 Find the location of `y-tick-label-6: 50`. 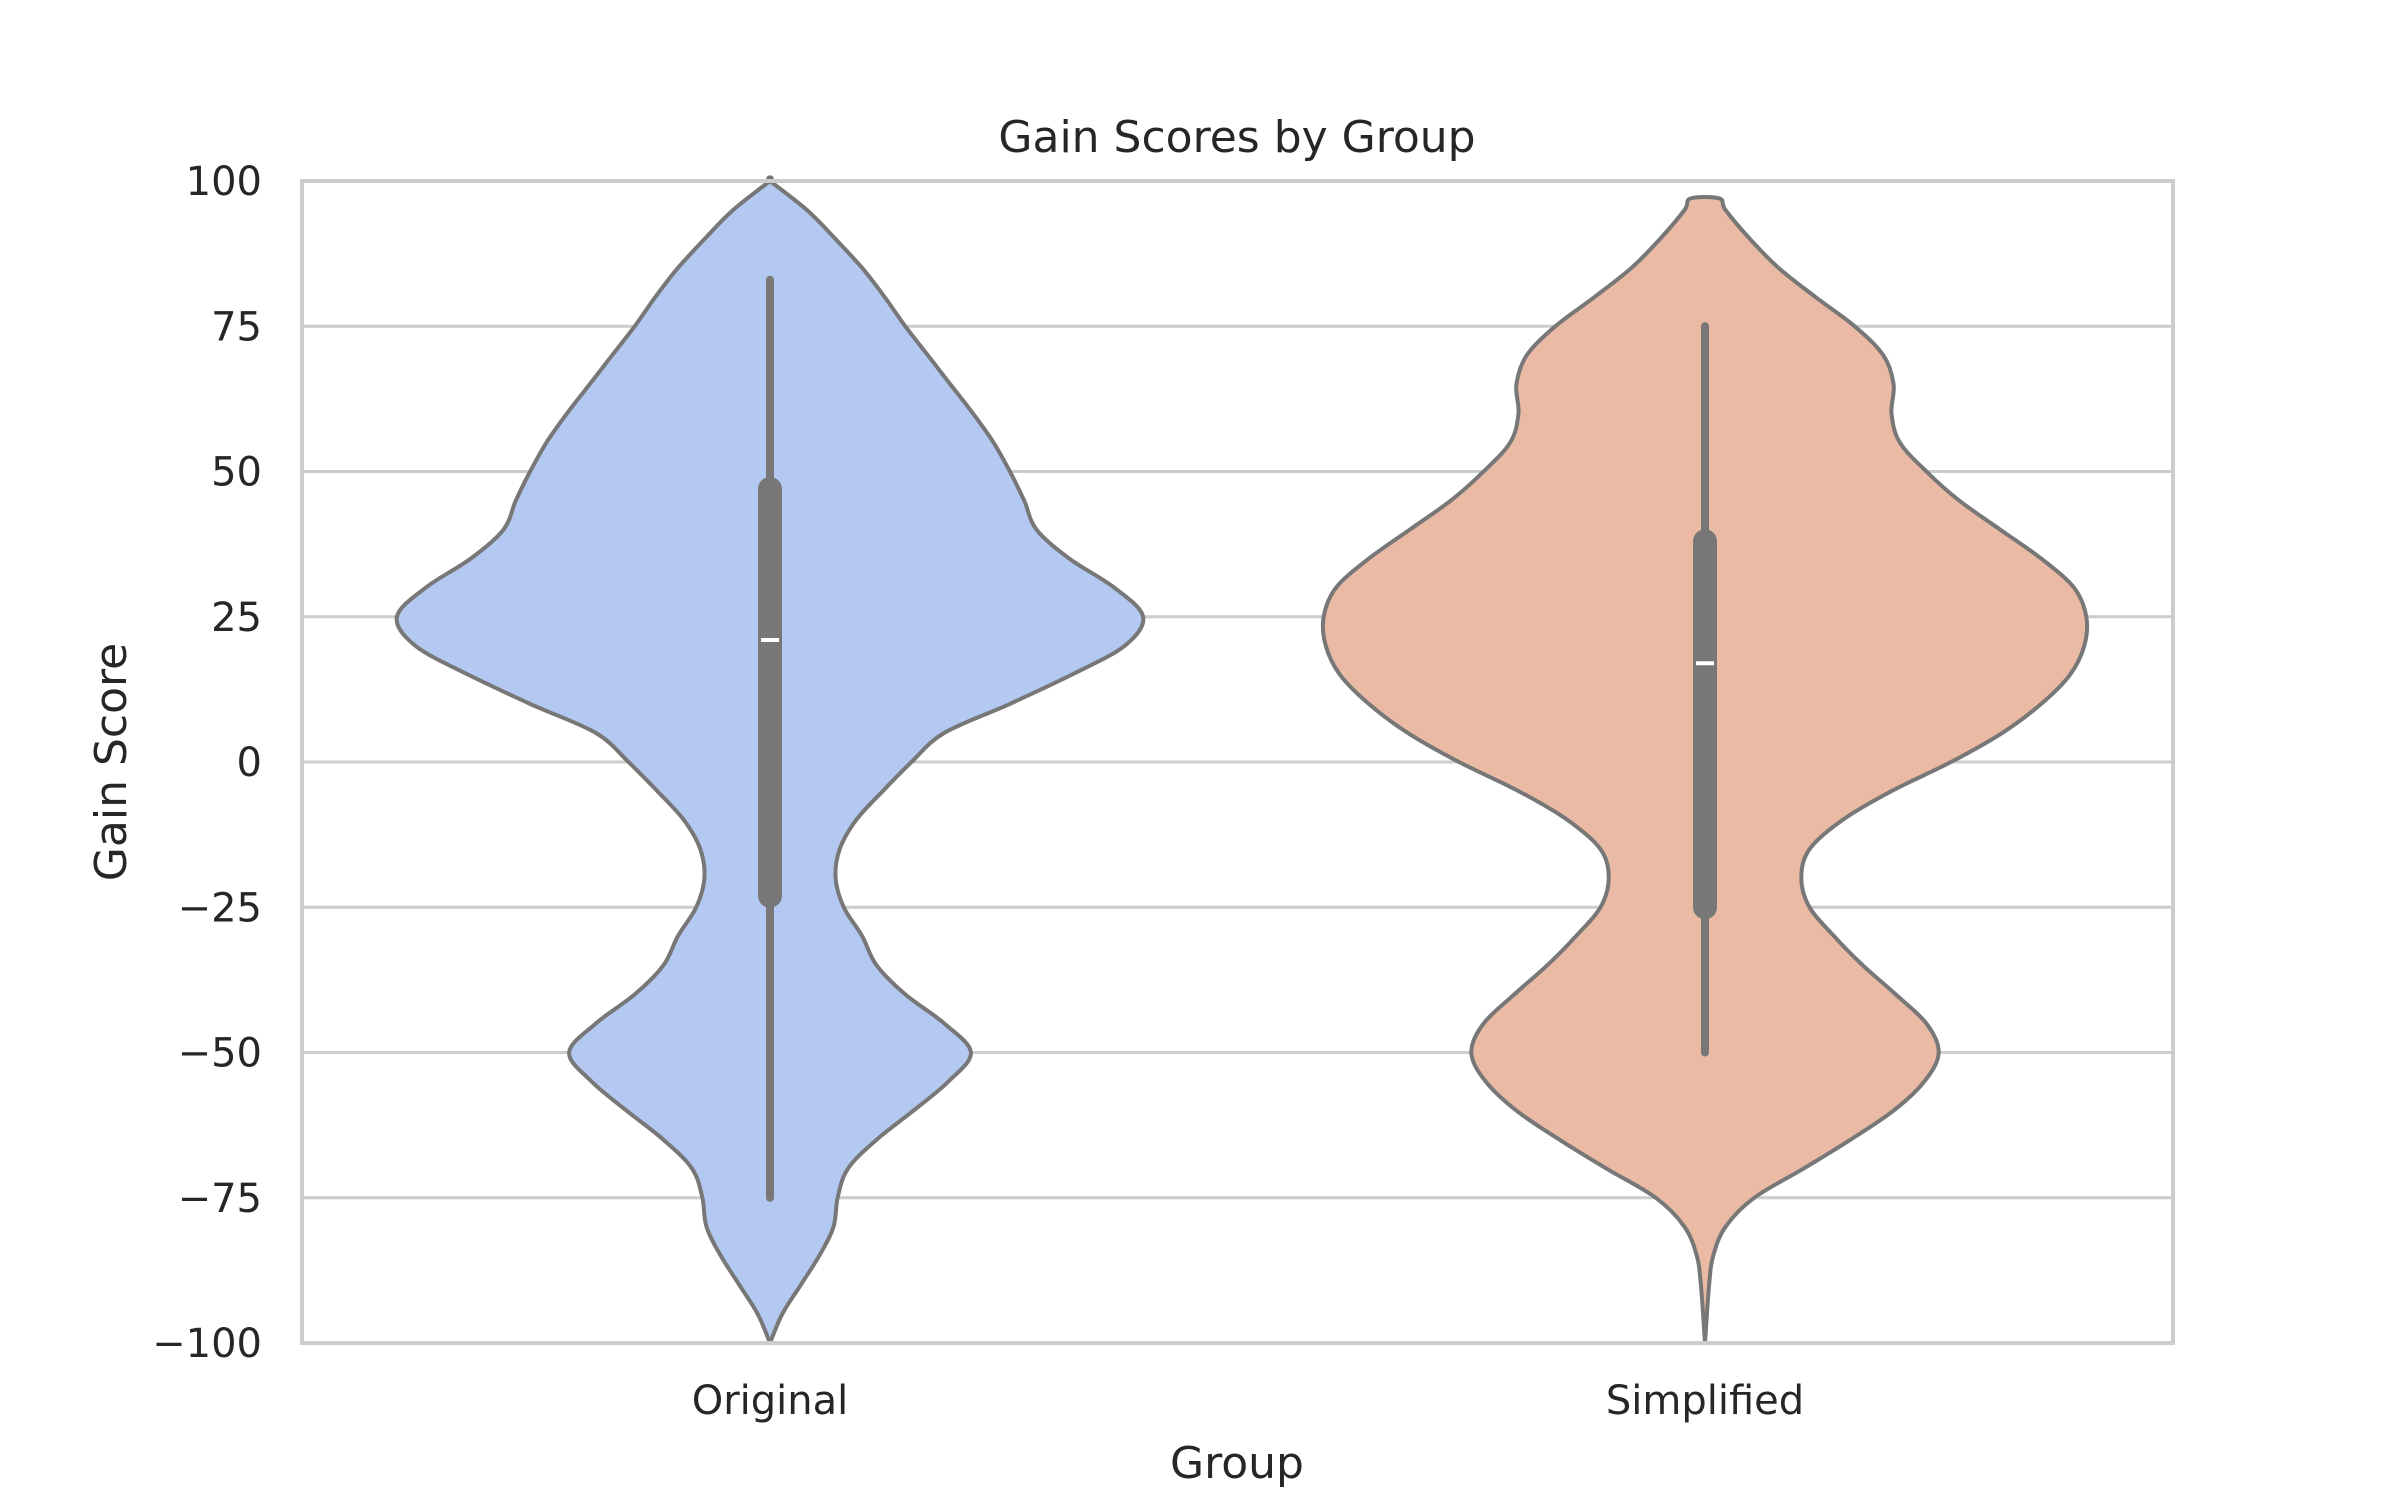

y-tick-label-6: 50 is located at coordinates (236, 473).